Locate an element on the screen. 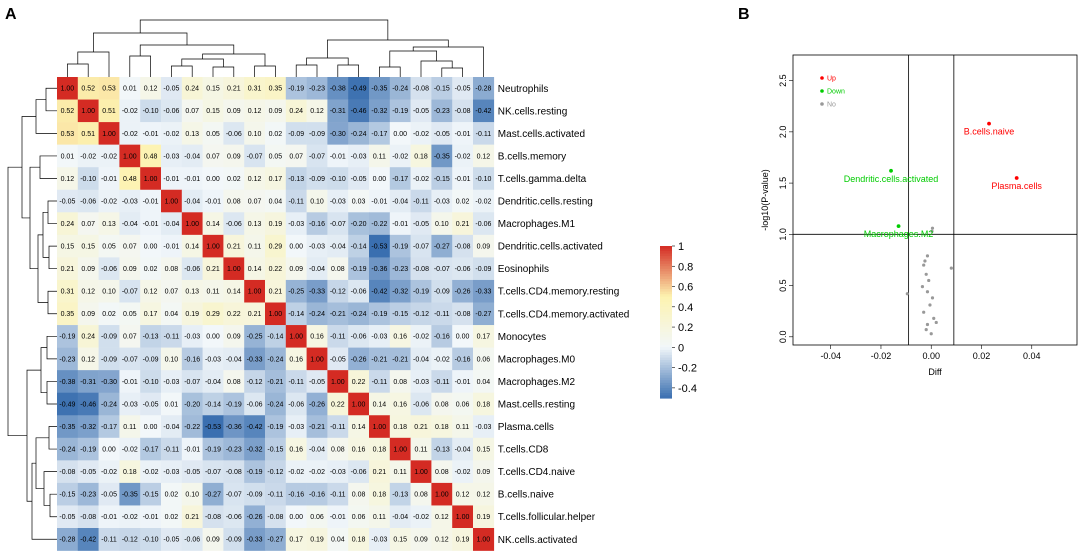 The height and width of the screenshot is (555, 1084). heatmap-cell-value: 0.08 is located at coordinates (442, 472).